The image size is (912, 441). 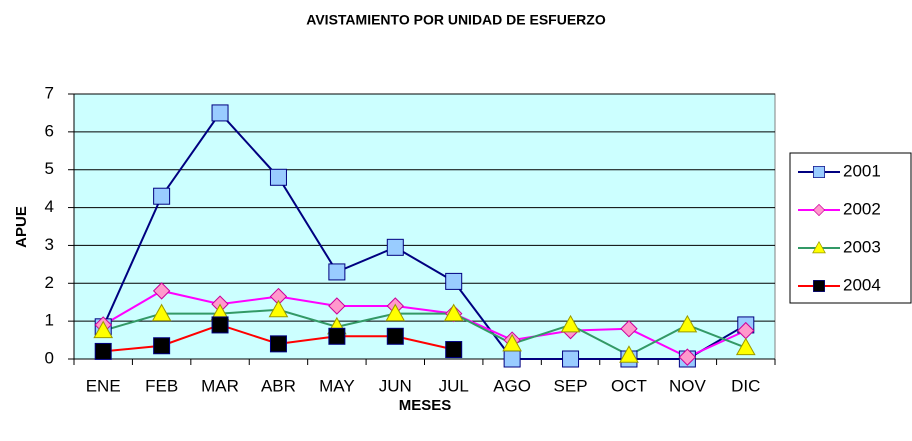 I want to click on y-tick-label: 6, so click(x=49, y=130).